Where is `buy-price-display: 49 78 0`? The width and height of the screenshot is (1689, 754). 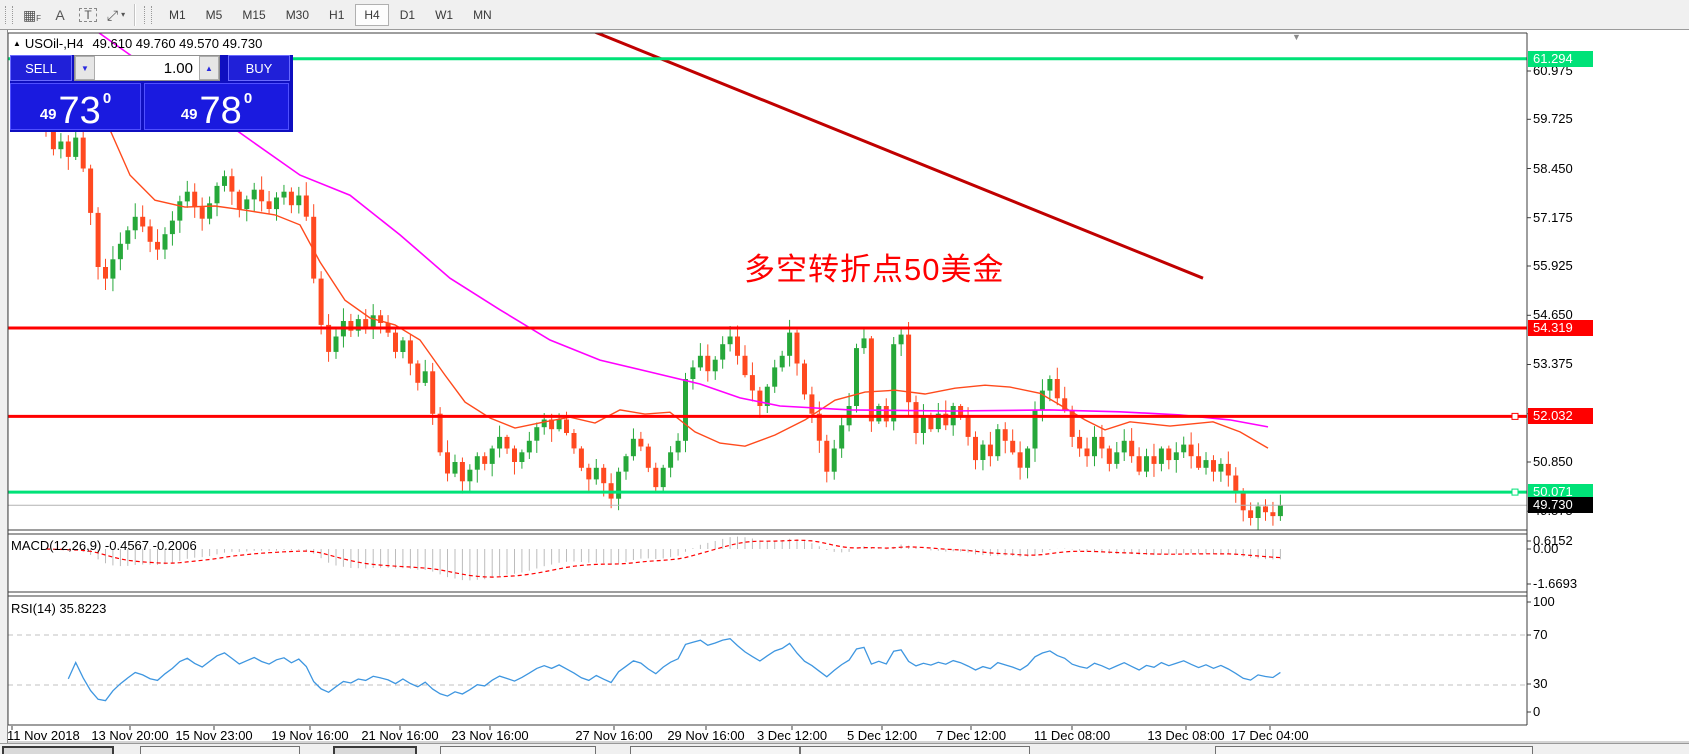
buy-price-display: 49 78 0 is located at coordinates (216, 106).